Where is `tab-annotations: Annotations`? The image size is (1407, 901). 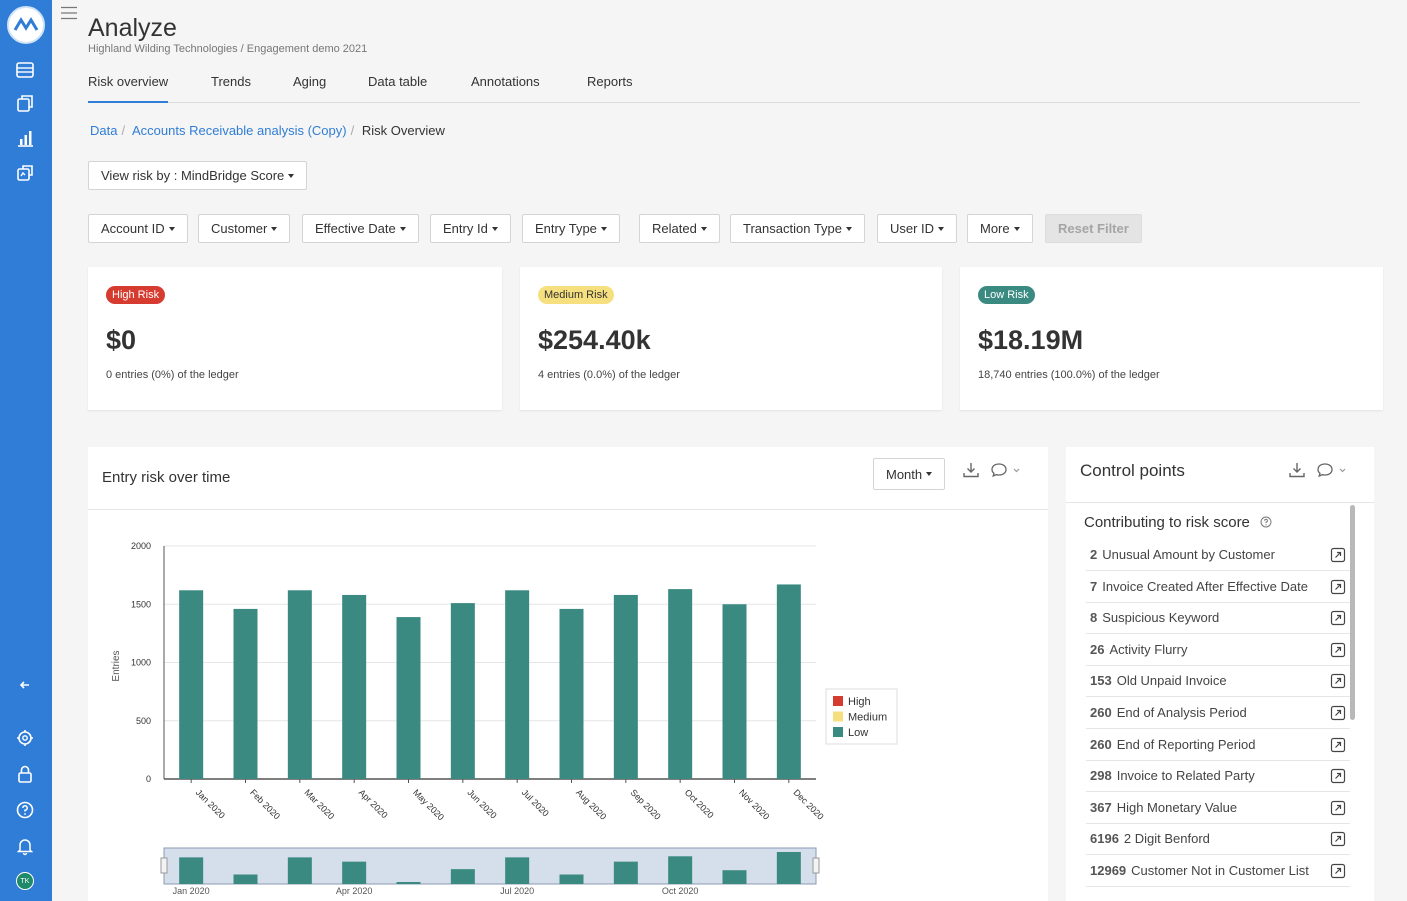
tab-annotations: Annotations is located at coordinates (505, 81).